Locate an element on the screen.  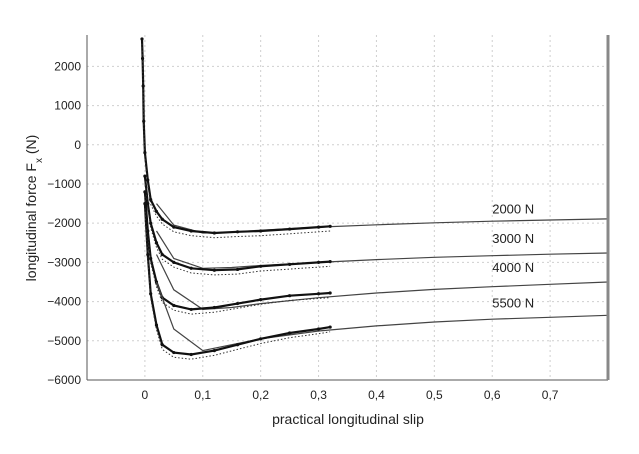
x-tick-label: 0,4 is located at coordinates (376, 395).